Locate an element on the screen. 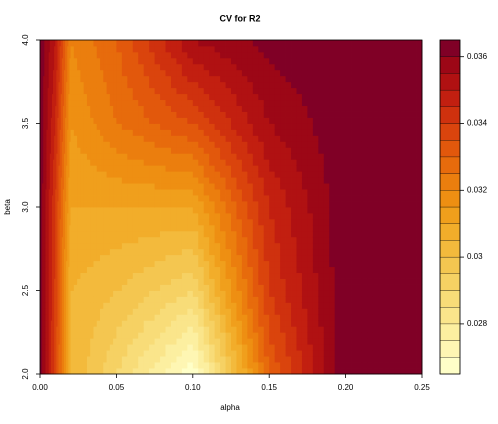 The width and height of the screenshot is (498, 424). contour-cell is located at coordinates (63, 249).